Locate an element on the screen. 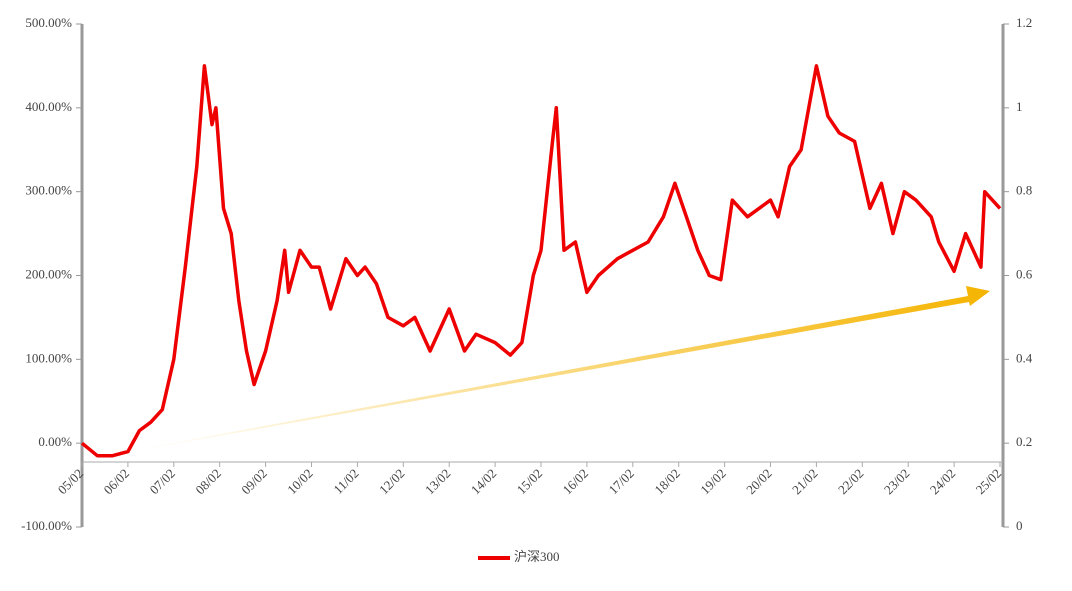  y2-tick-label: 1.2 is located at coordinates (1024, 22).